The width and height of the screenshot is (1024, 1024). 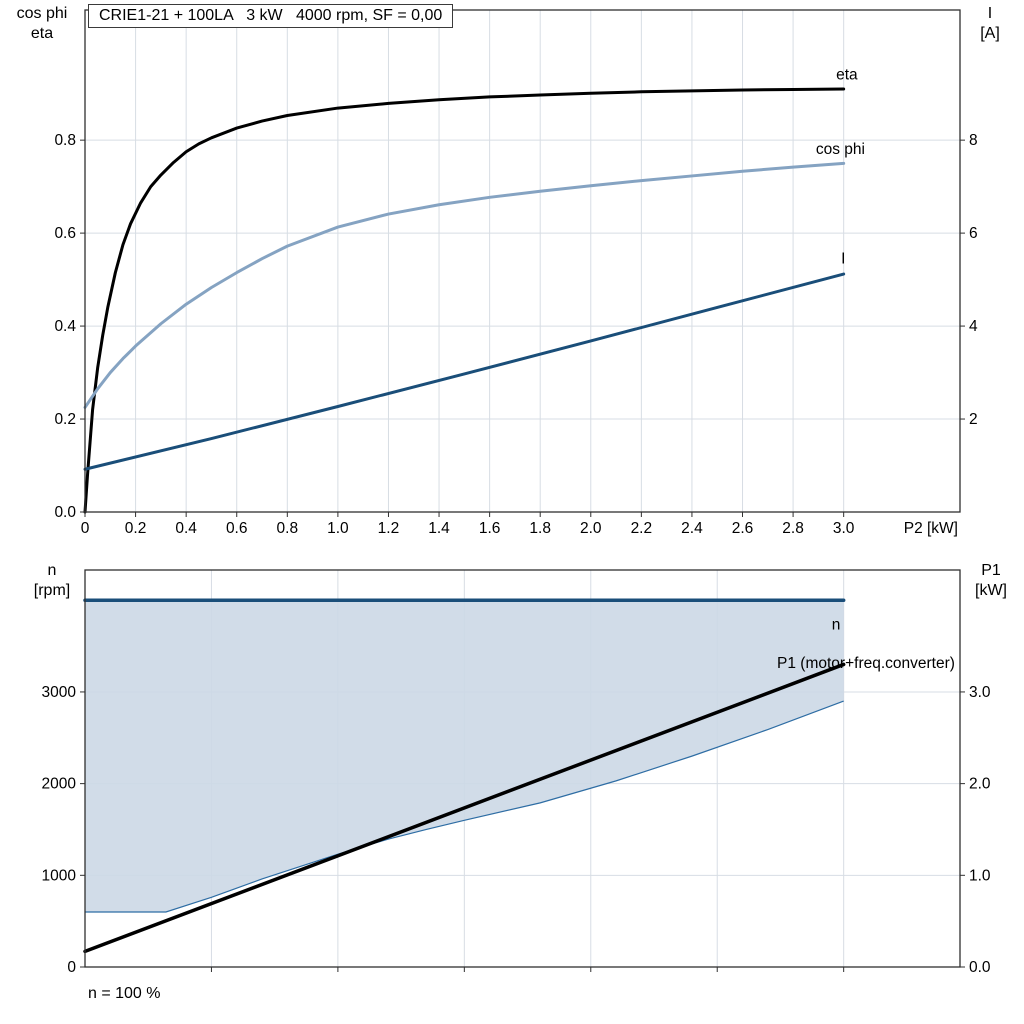 I want to click on right-axis-title-line1: P1, so click(x=991, y=570).